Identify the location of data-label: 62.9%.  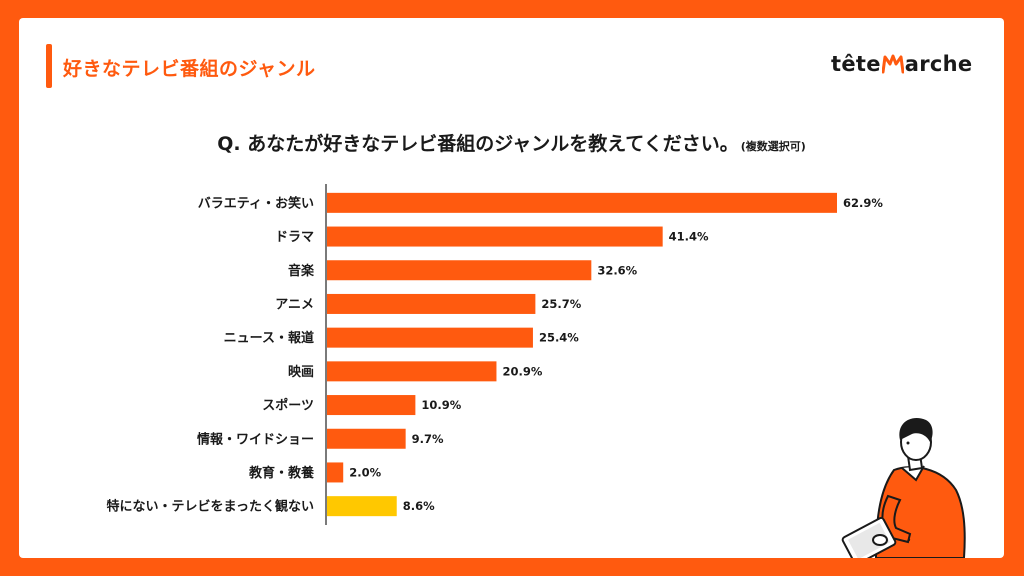
(863, 203).